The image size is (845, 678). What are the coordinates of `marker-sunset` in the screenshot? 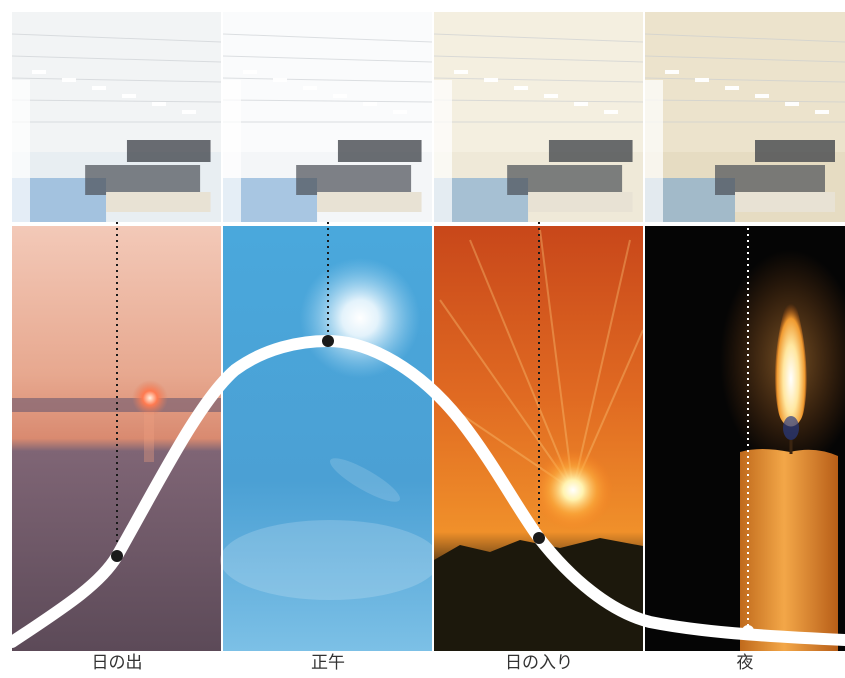 It's located at (539, 538).